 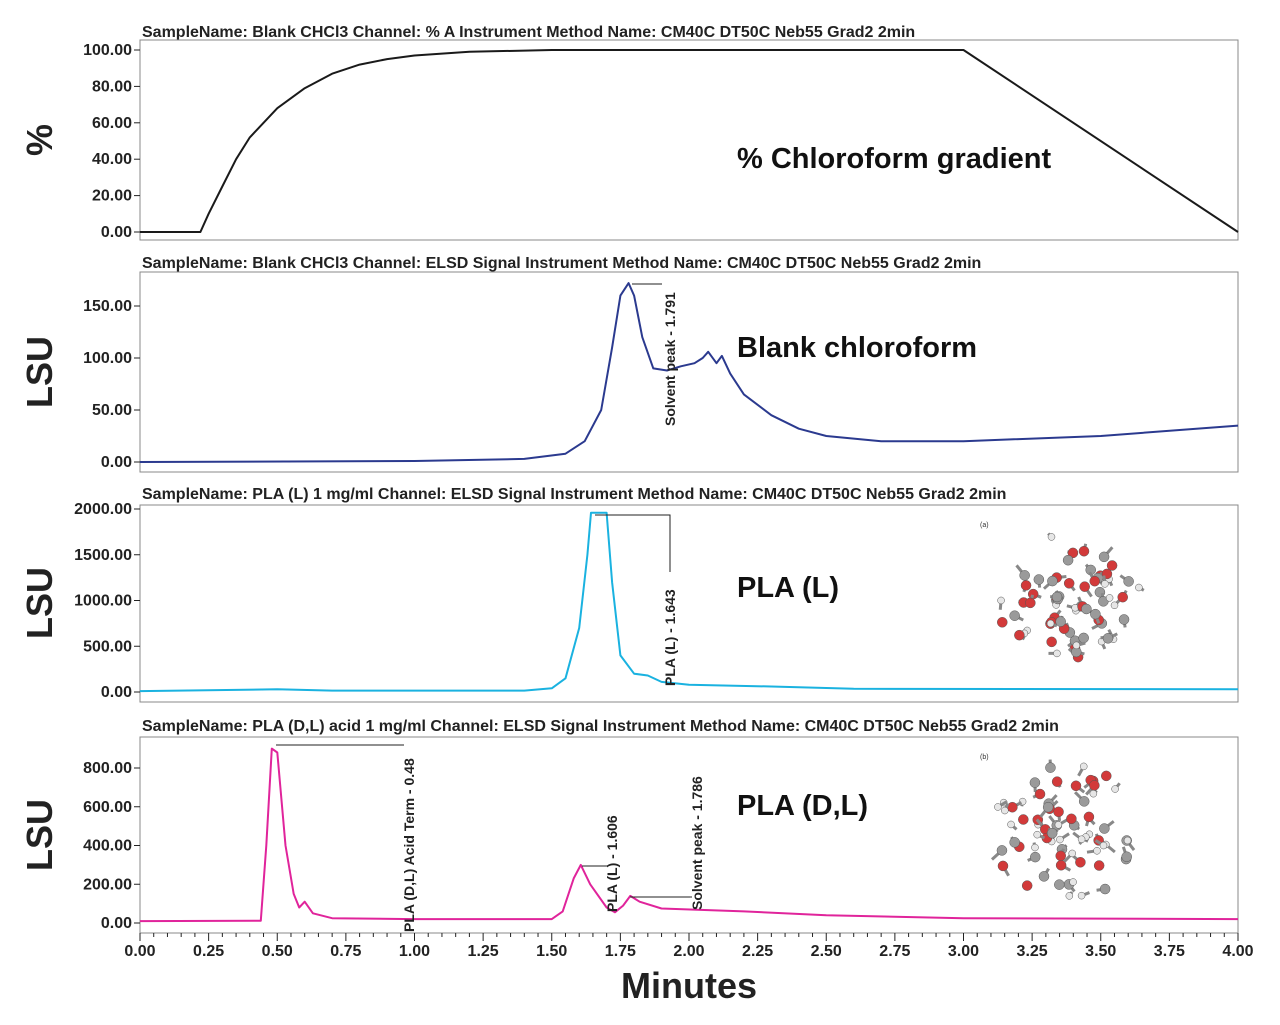 What do you see at coordinates (689, 985) in the screenshot?
I see `x-axis-label: Minutes` at bounding box center [689, 985].